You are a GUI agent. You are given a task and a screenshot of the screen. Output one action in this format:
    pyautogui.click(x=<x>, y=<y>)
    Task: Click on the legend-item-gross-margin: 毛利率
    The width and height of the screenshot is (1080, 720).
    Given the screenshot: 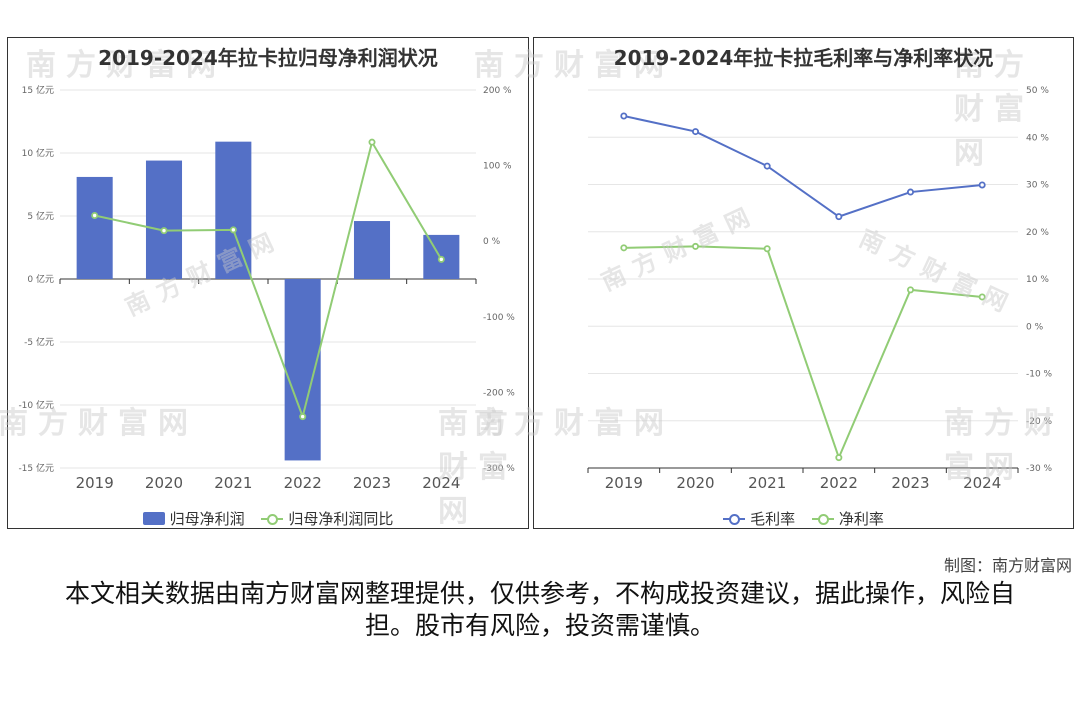 What is the action you would take?
    pyautogui.click(x=759, y=518)
    